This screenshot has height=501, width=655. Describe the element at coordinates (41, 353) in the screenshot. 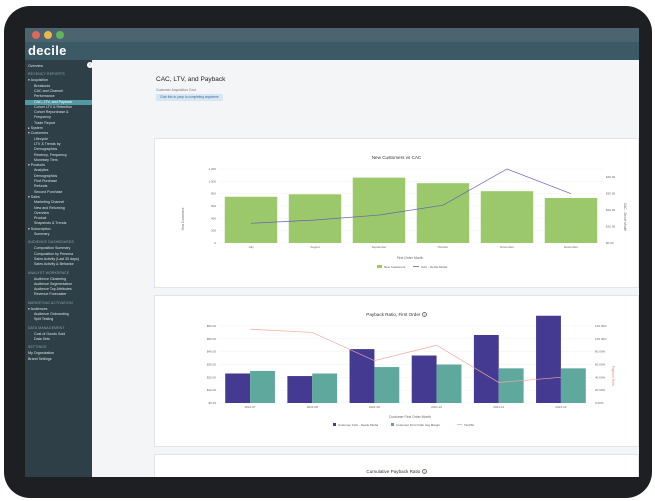

I see `sidebar-item: My Organization` at that location.